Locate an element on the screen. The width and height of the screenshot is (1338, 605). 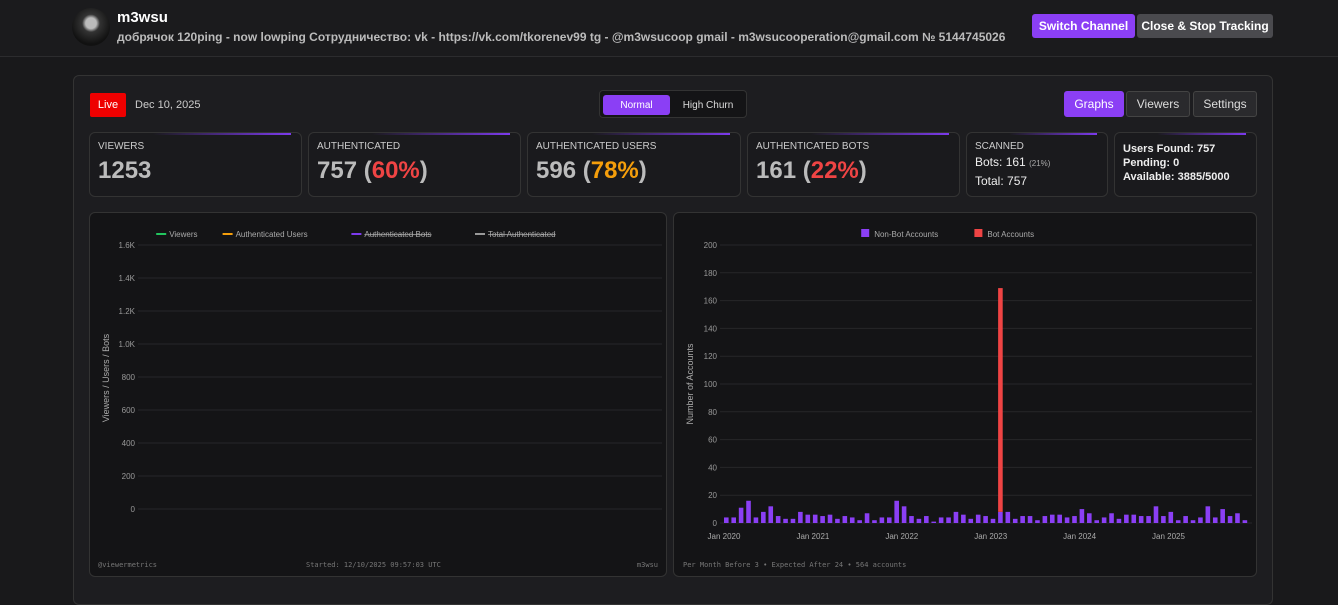
stat-authenticated-bots: AUTHENTICATED BOTS 161 (22%) is located at coordinates (853, 164).